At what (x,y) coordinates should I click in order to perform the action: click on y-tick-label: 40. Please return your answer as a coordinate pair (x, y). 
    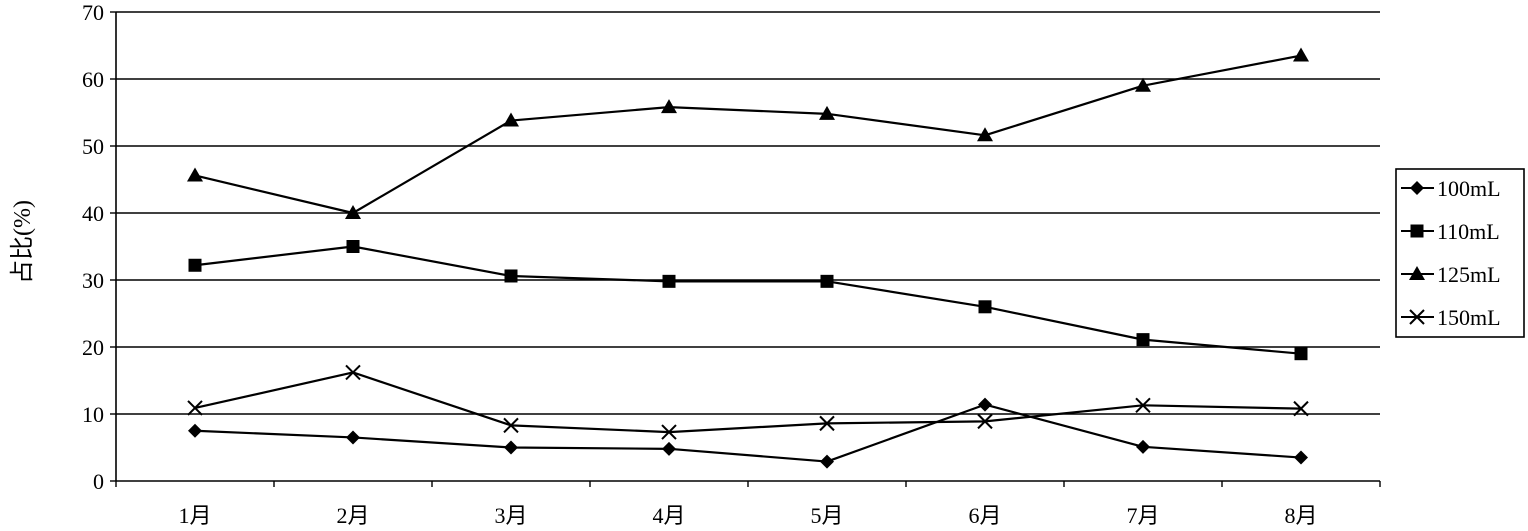
    Looking at the image, I should click on (93, 213).